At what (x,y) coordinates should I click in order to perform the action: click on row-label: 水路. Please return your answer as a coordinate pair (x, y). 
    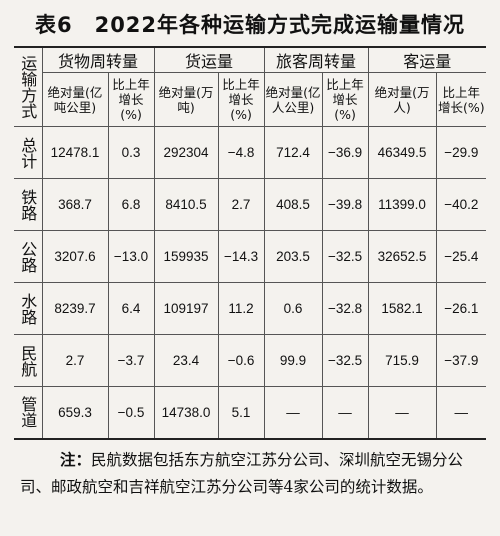
    Looking at the image, I should click on (28, 308).